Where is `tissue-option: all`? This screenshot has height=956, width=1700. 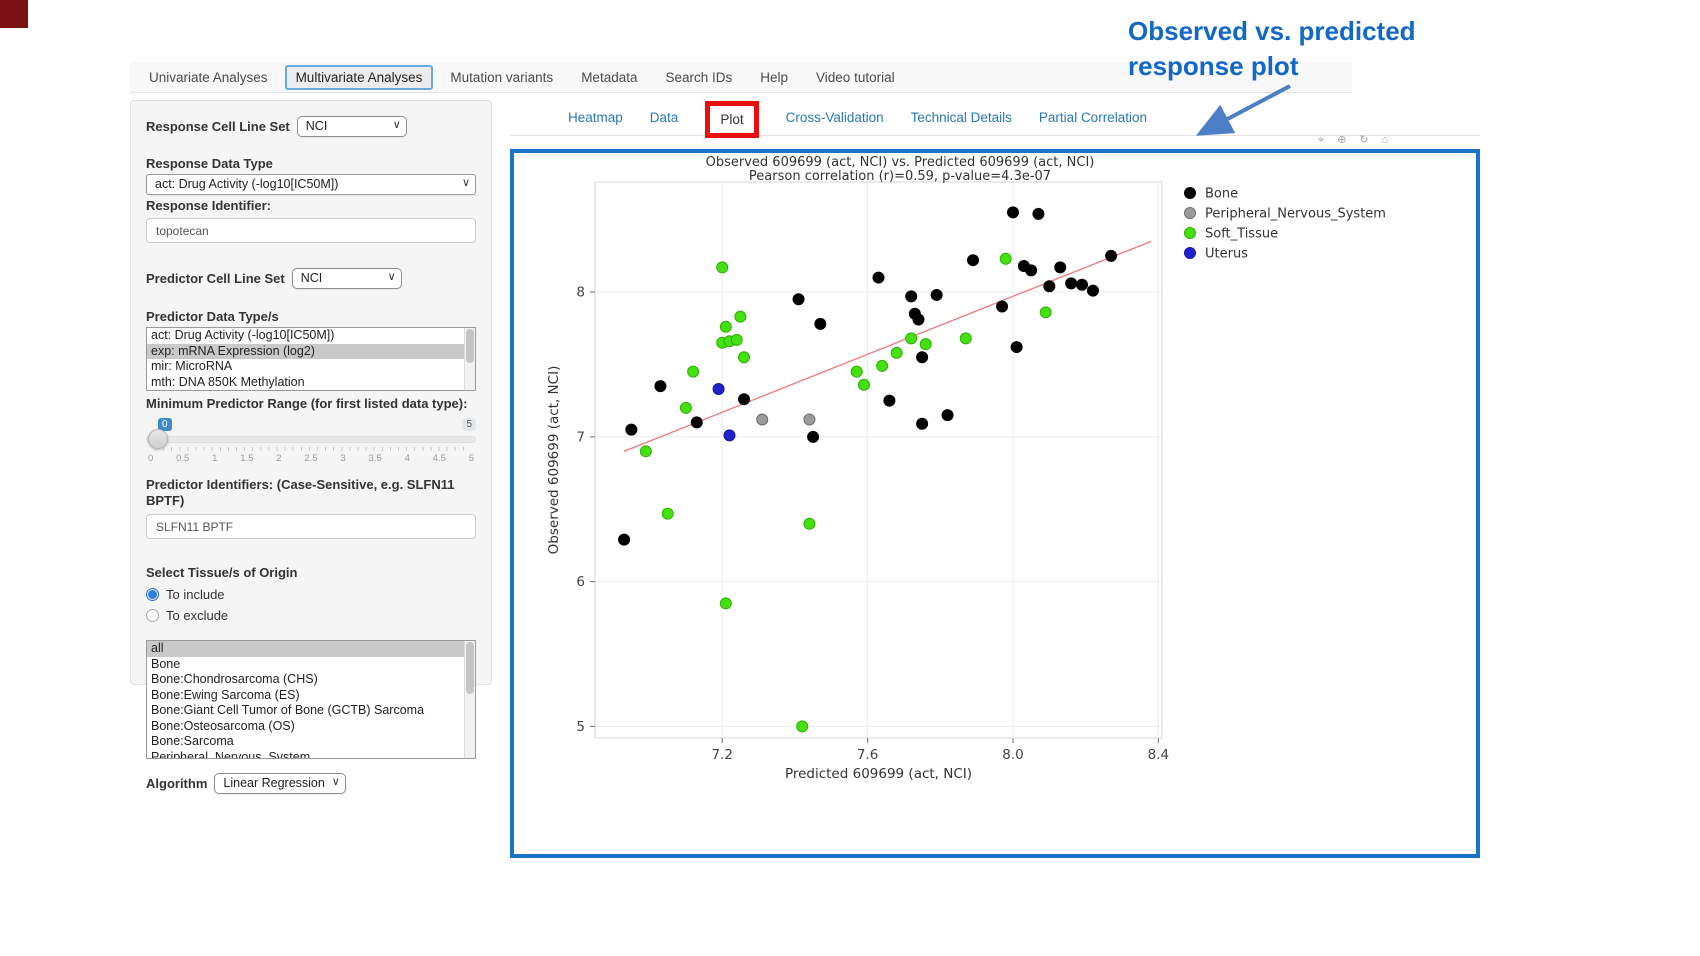
tissue-option: all is located at coordinates (311, 649).